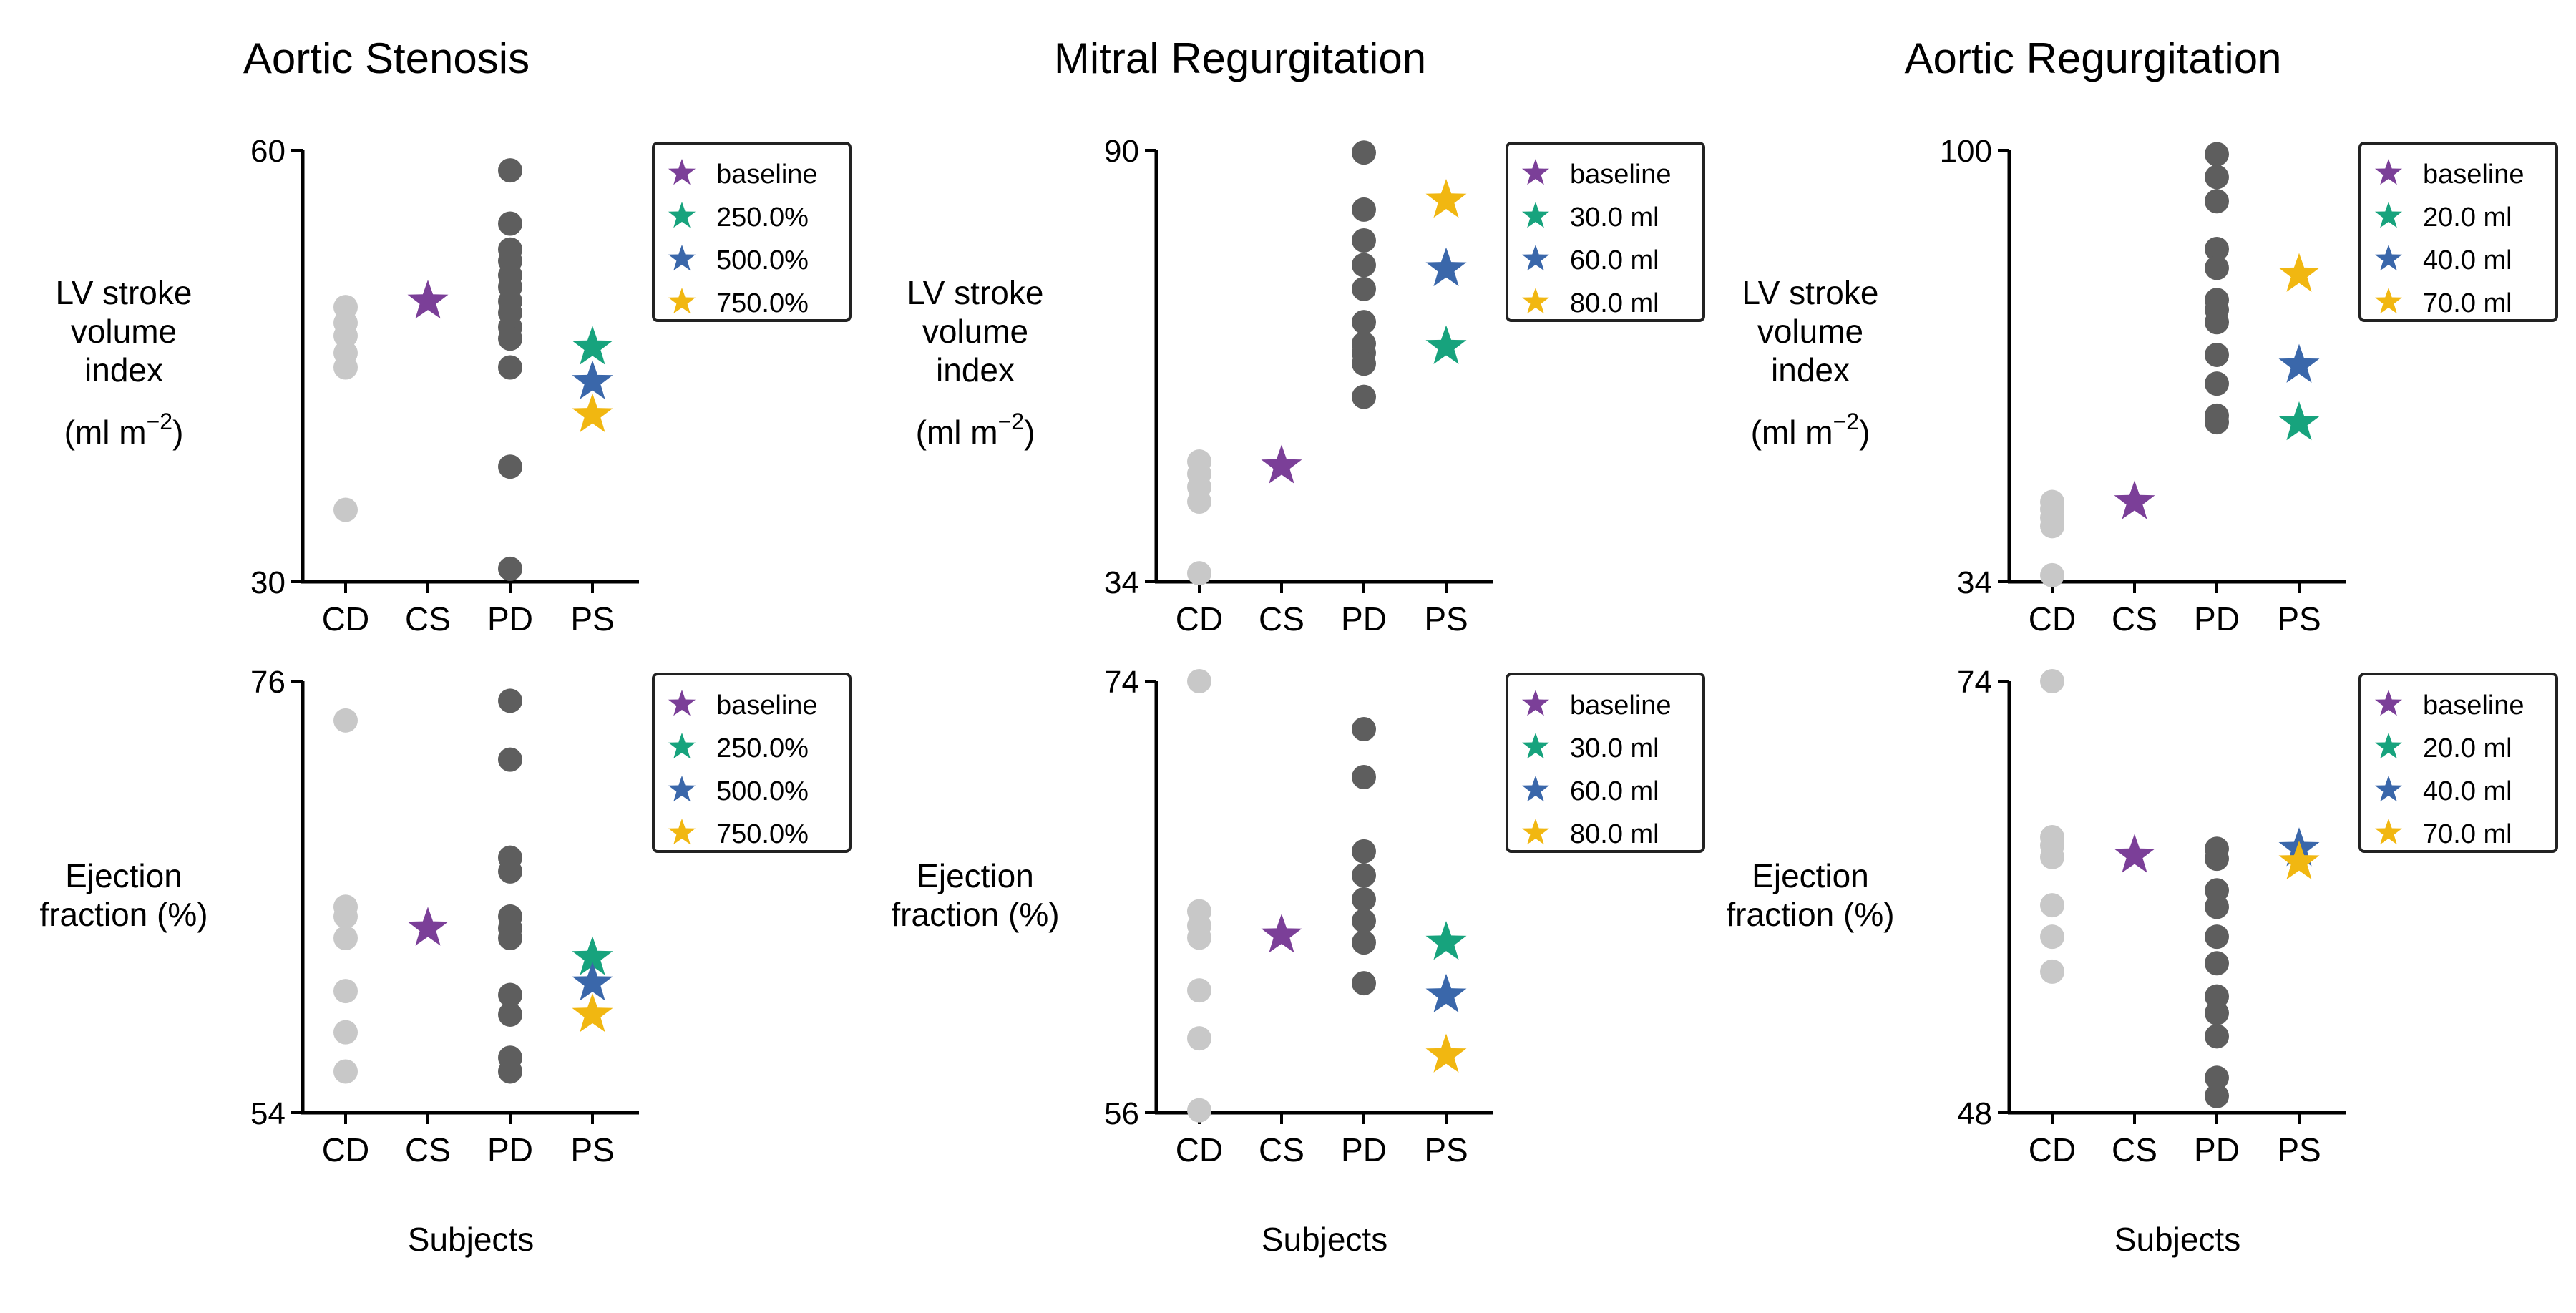 This screenshot has height=1313, width=2576. I want to click on legend: baseline 20.0 ml 40.0 ml 70.0 ml, so click(2458, 232).